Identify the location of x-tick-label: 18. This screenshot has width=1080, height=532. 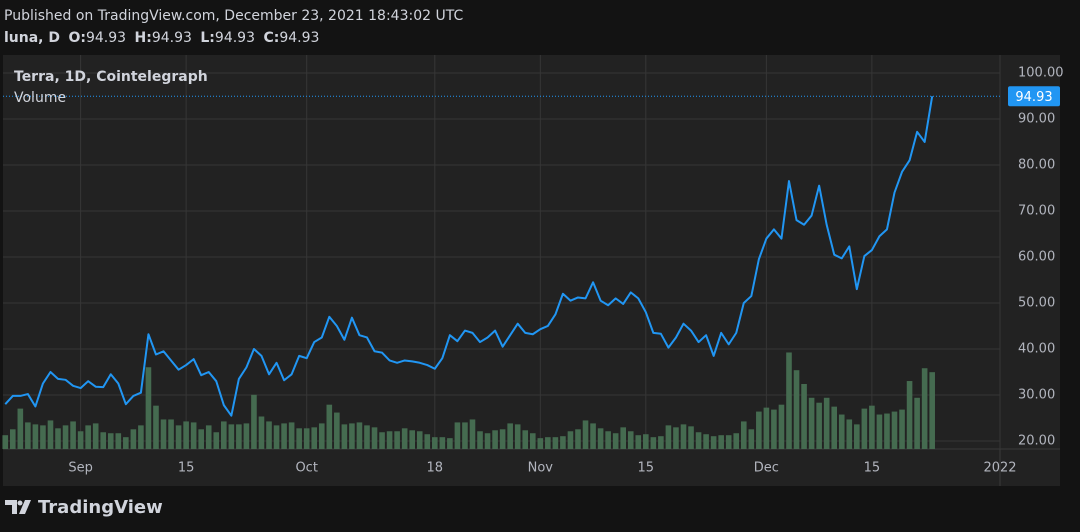
(435, 468).